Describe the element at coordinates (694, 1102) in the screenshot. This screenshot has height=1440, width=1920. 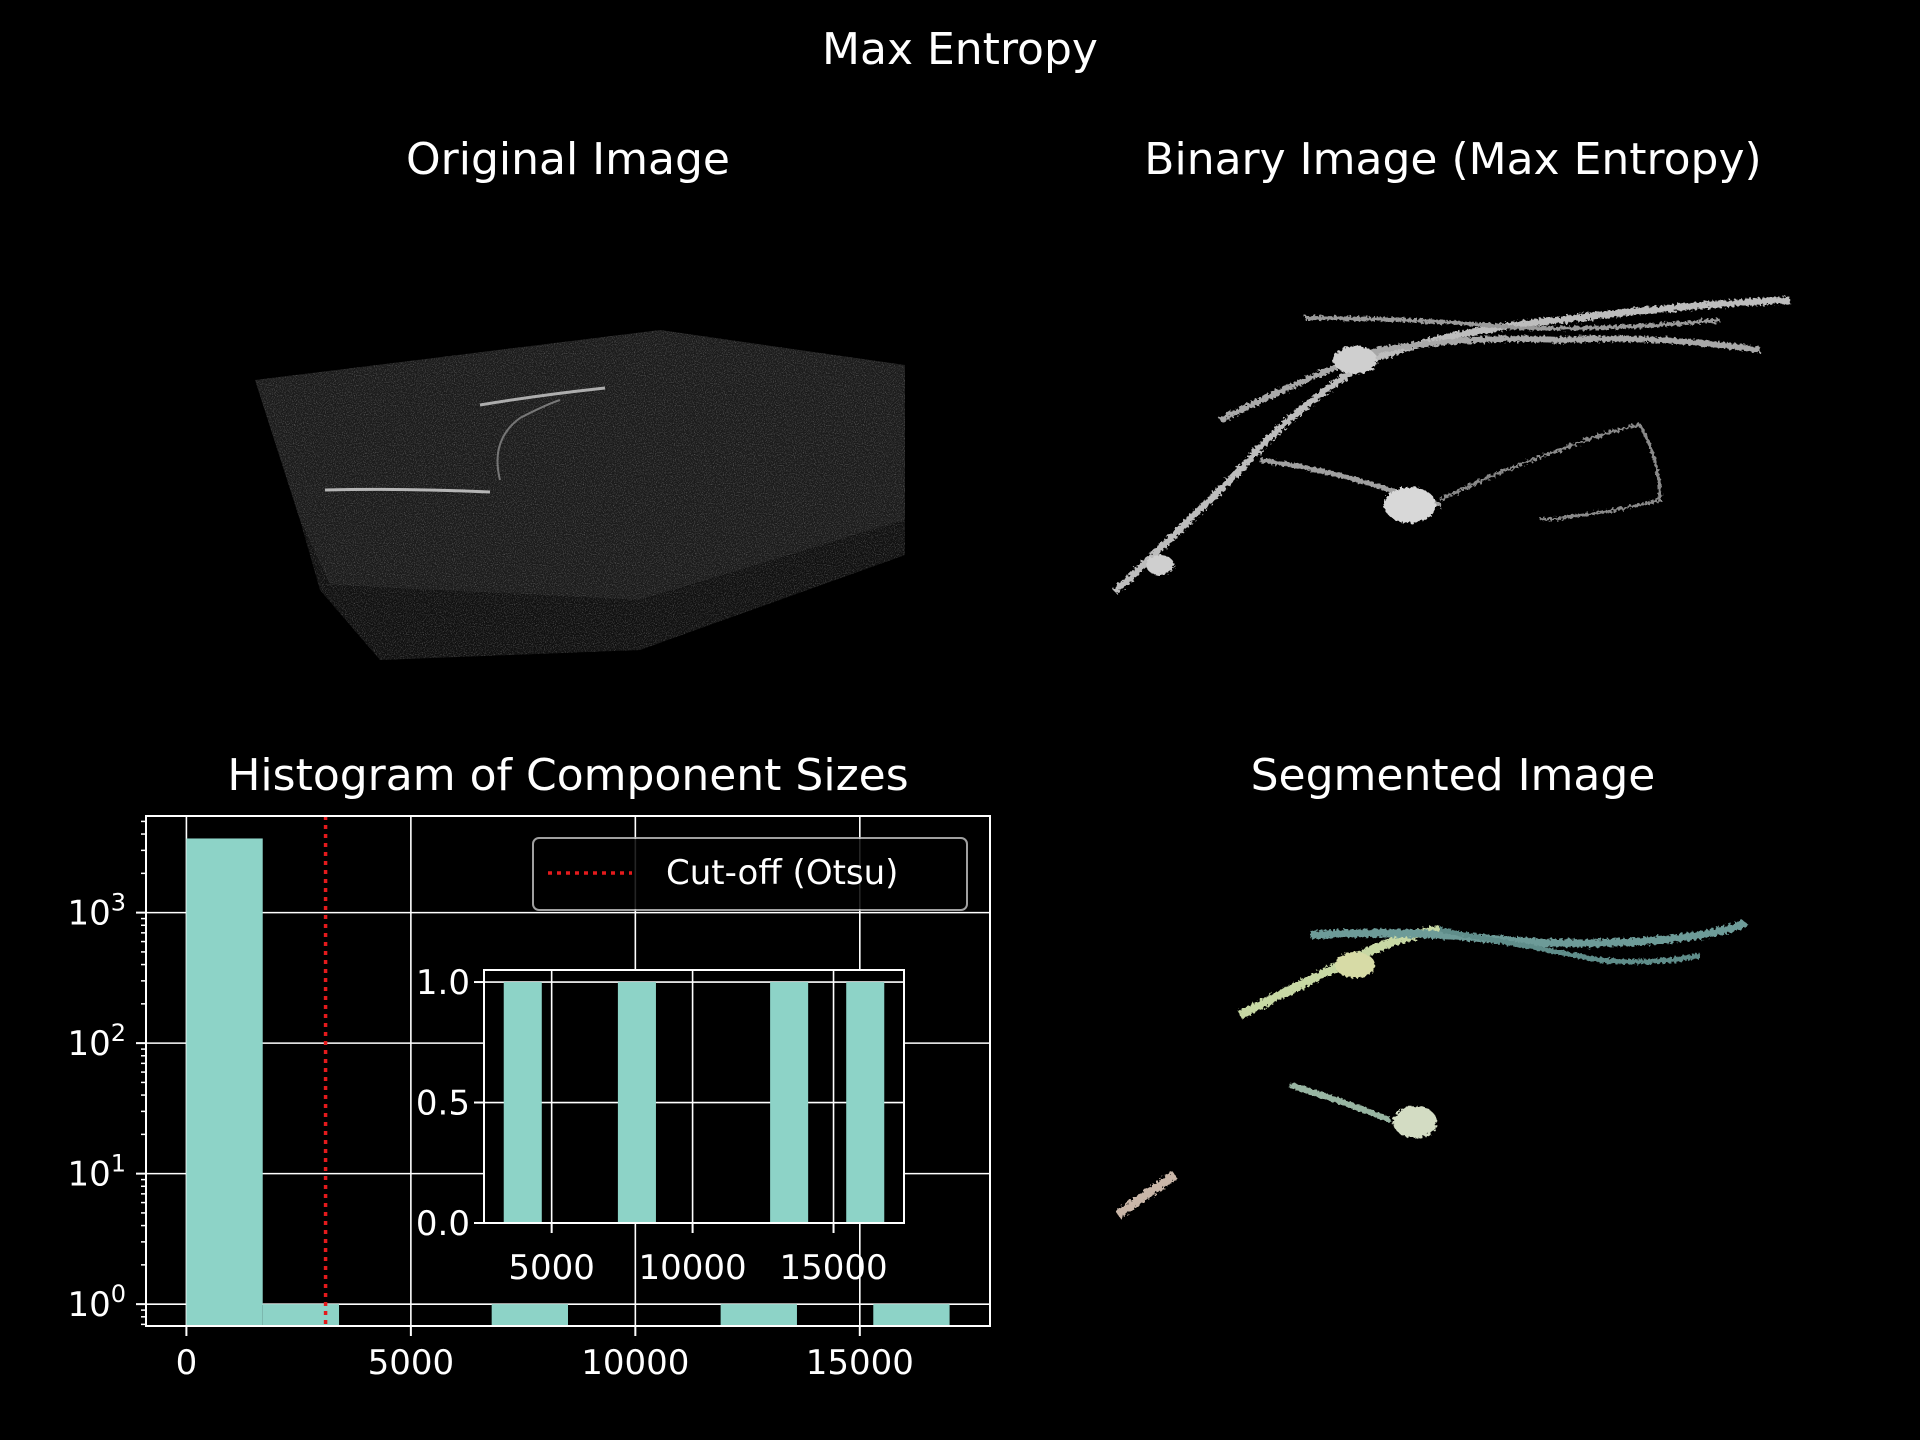
I see `inset-bars` at that location.